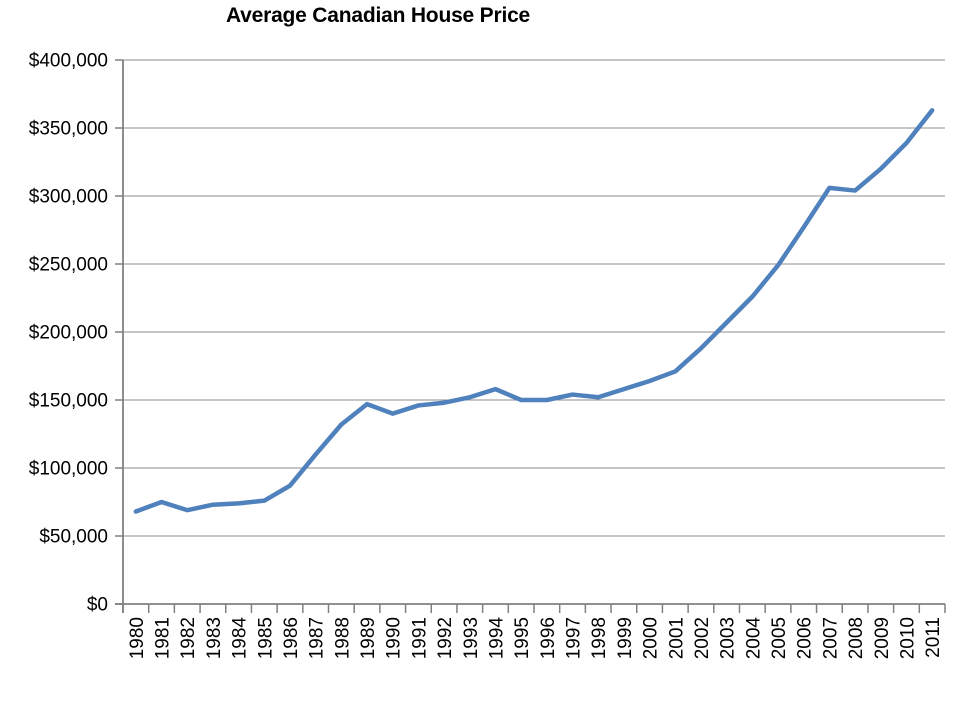 This screenshot has width=960, height=720. Describe the element at coordinates (548, 638) in the screenshot. I see `x-axis-tick-label: 1996` at that location.